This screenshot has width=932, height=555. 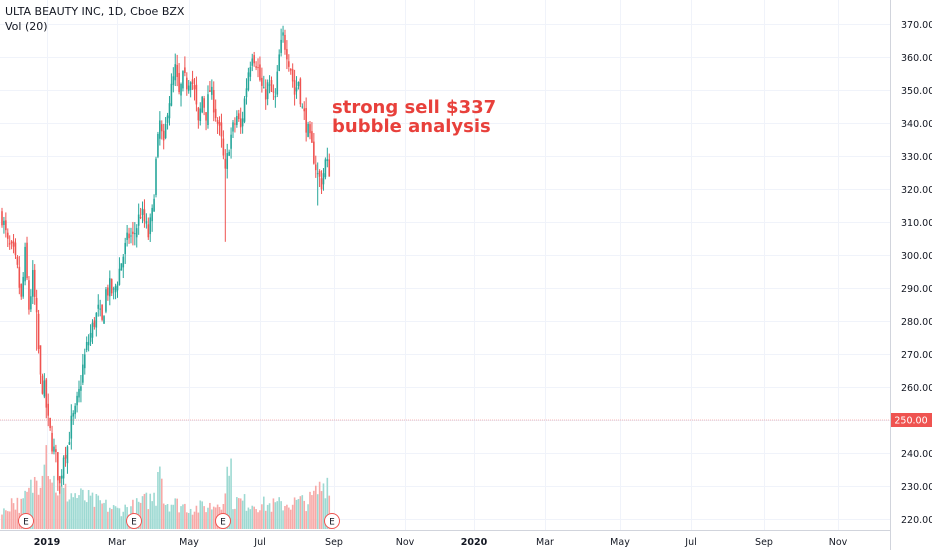 I want to click on symbol-legend: ULTA BEAUTY INC, 1D, Cboe BZX, so click(x=95, y=11).